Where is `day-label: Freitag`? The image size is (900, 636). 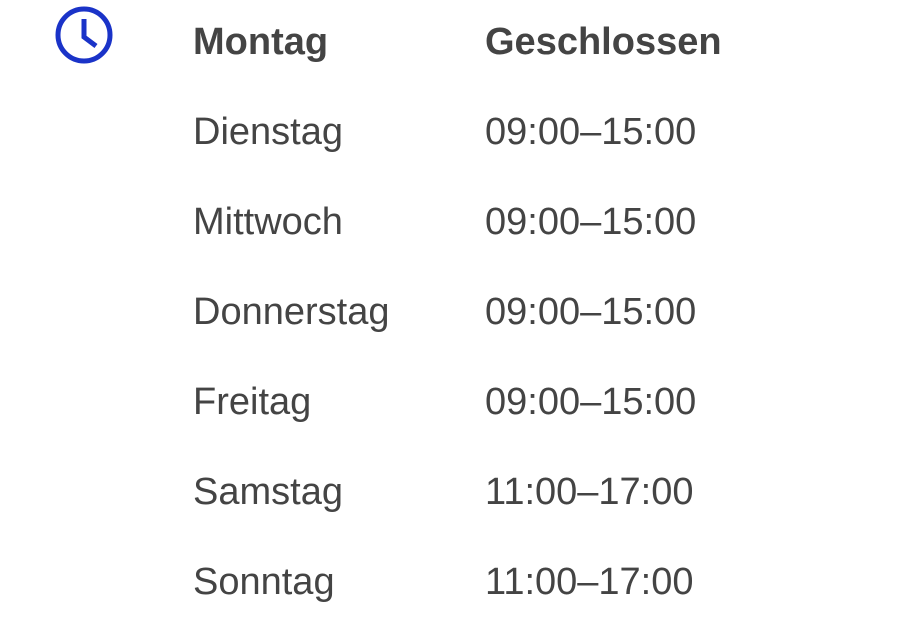 day-label: Freitag is located at coordinates (252, 401).